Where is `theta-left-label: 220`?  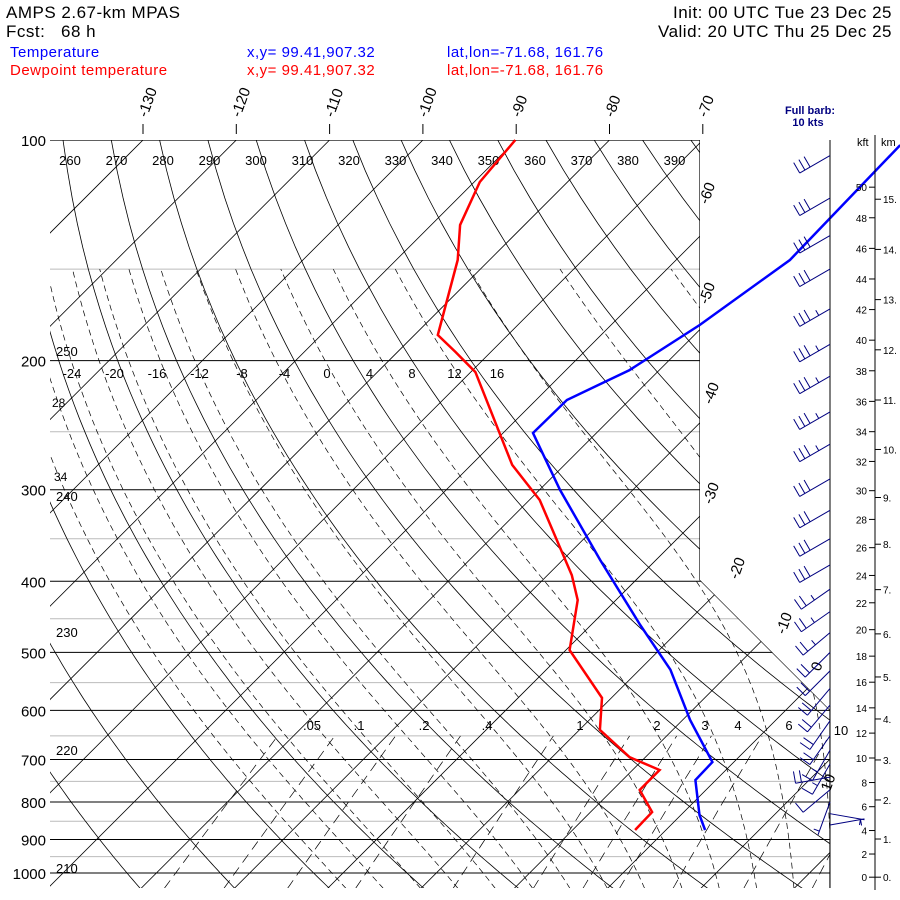 theta-left-label: 220 is located at coordinates (67, 750).